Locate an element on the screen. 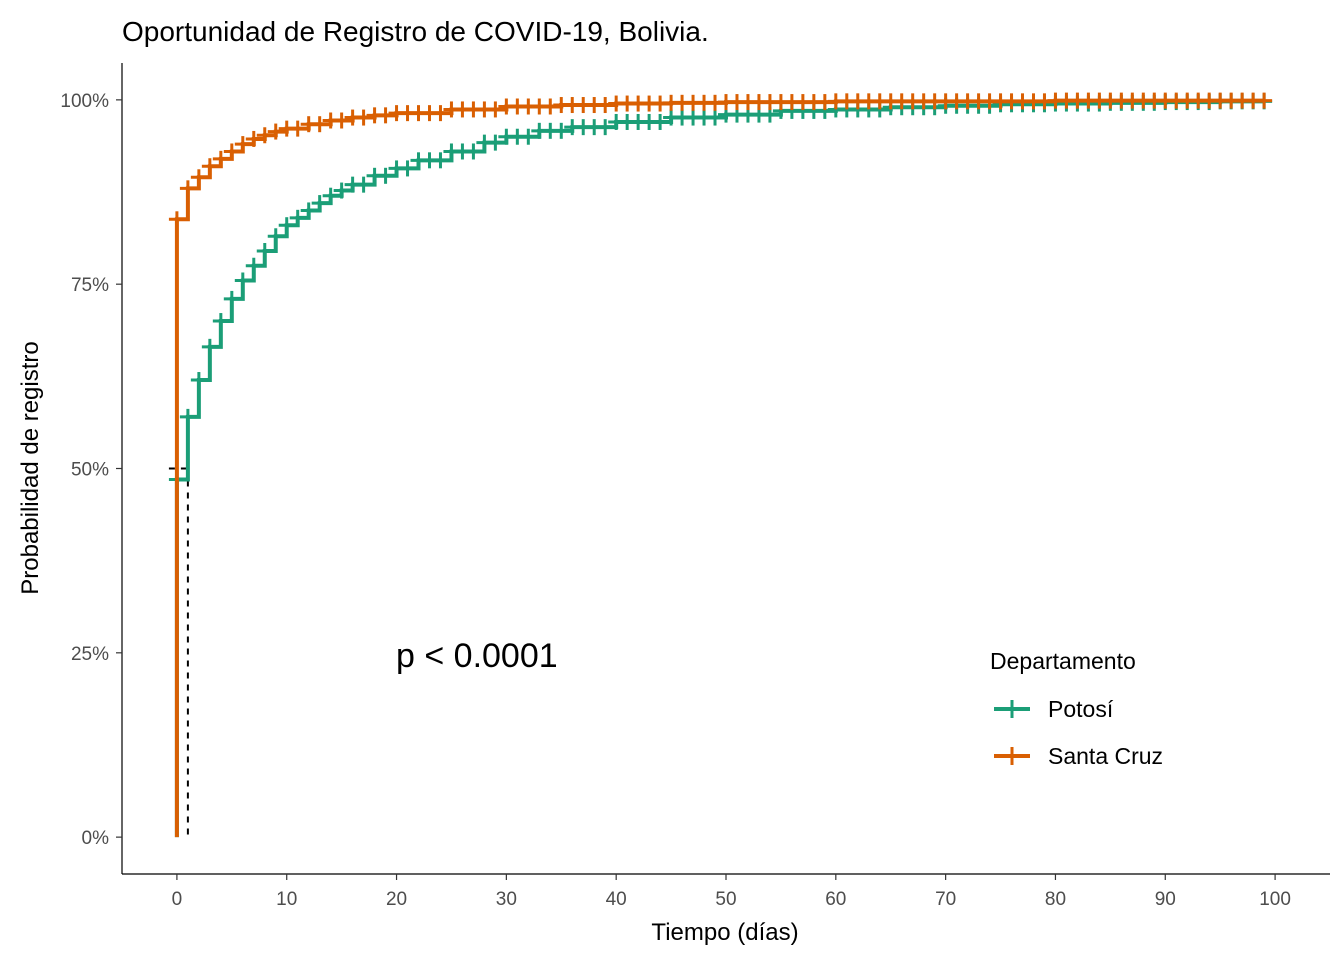 Image resolution: width=1344 pixels, height=960 pixels. x-tick-label: 90 is located at coordinates (1165, 899).